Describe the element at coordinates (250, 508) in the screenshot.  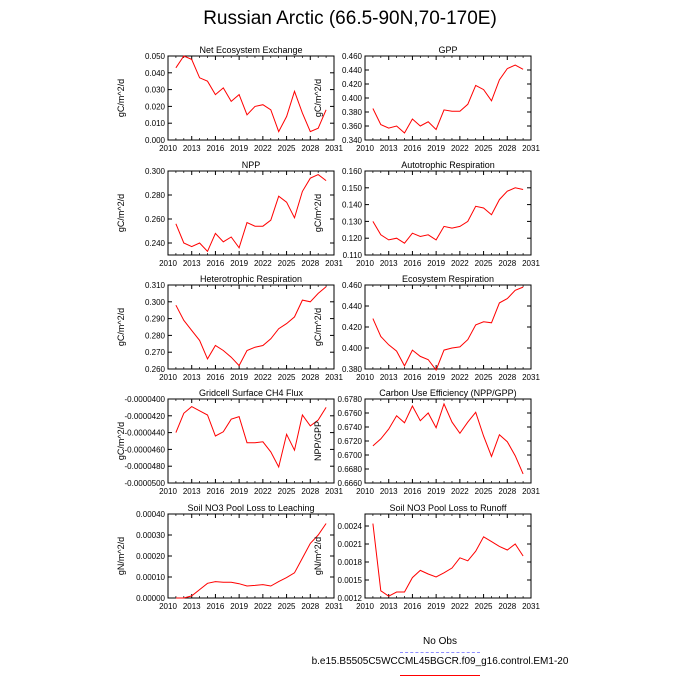
I see `panel-title: Soil NO3 Pool Loss to Leaching` at that location.